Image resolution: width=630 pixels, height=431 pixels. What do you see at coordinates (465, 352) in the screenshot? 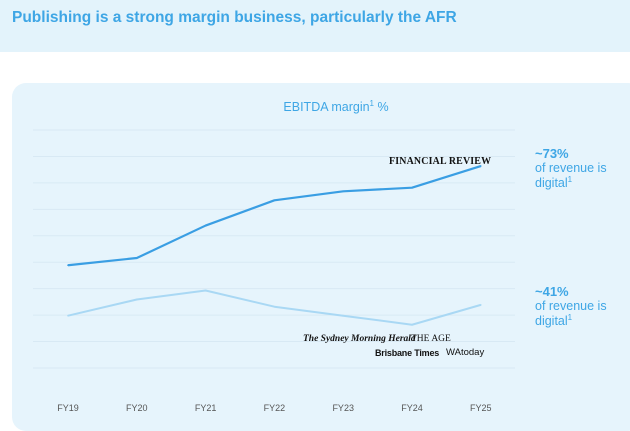
I see `watoday-logo: WAtoday` at bounding box center [465, 352].